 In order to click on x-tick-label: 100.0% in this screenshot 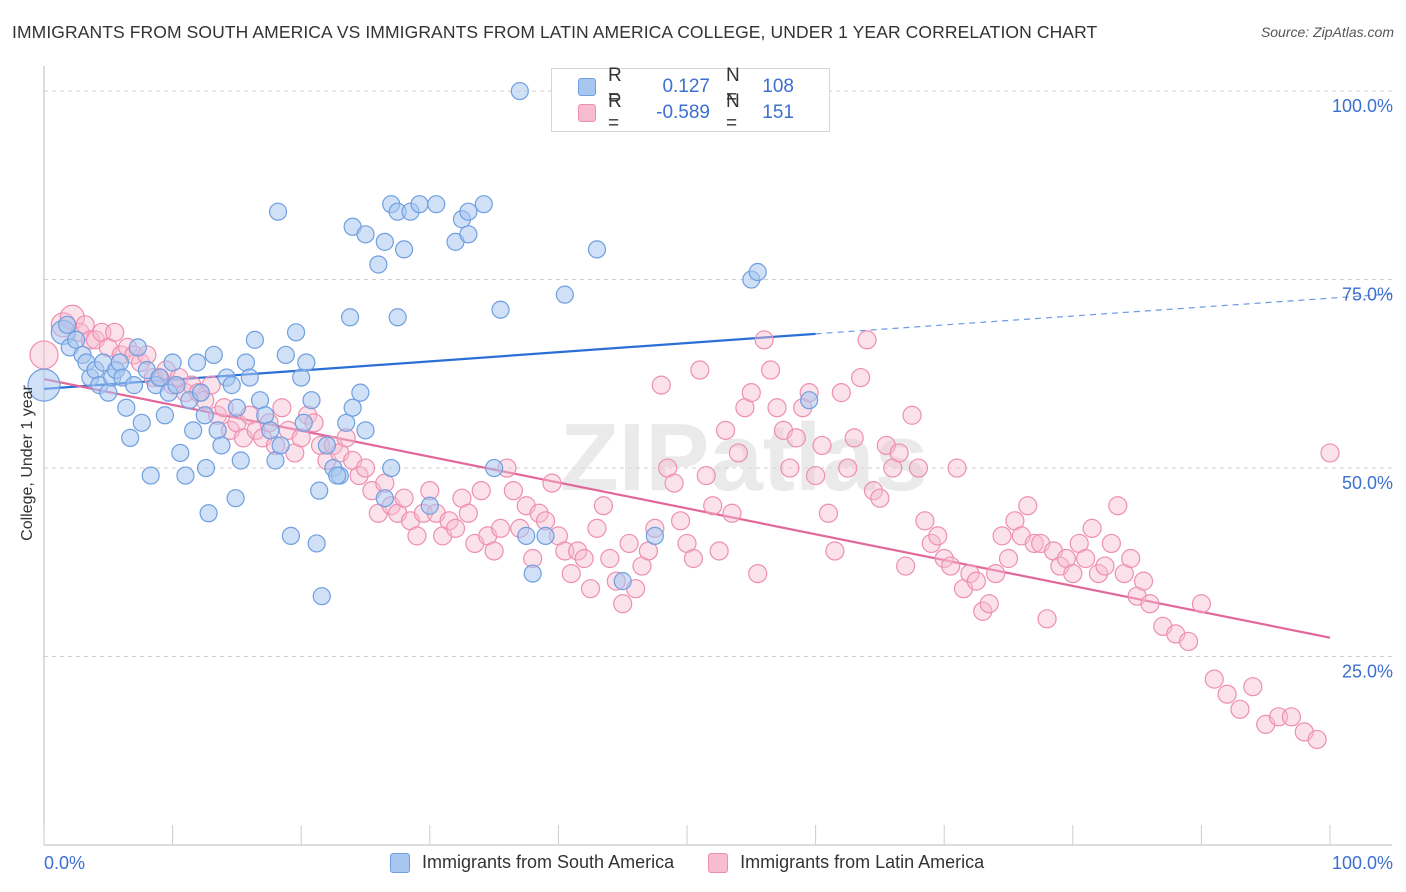, I will do `click(1362, 863)`.